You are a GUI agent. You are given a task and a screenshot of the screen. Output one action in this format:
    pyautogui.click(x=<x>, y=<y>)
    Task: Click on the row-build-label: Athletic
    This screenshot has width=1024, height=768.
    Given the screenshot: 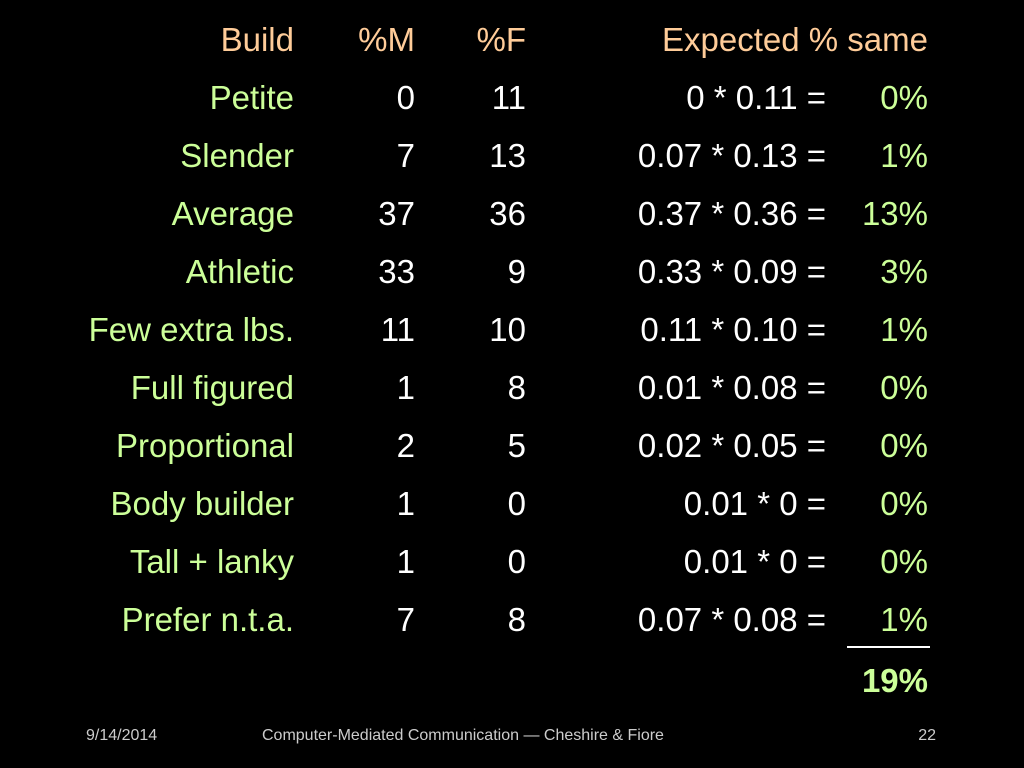 What is the action you would take?
    pyautogui.click(x=239, y=271)
    